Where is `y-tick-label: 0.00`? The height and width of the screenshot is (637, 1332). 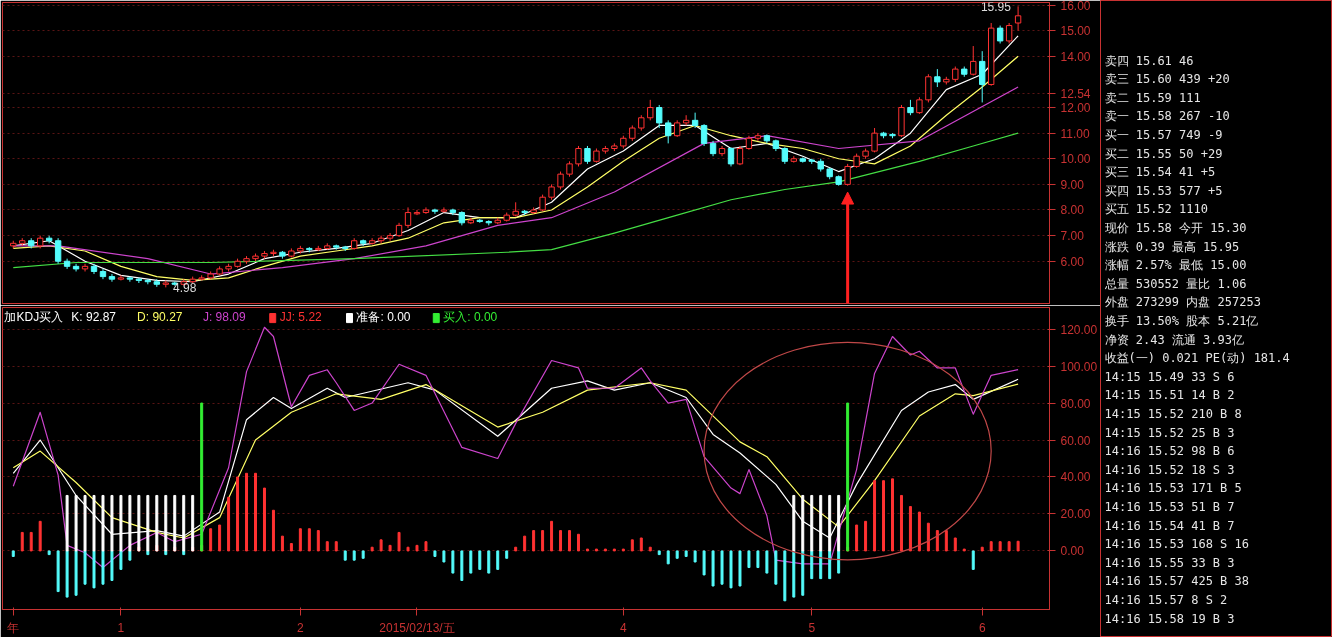
y-tick-label: 0.00 is located at coordinates (1072, 551).